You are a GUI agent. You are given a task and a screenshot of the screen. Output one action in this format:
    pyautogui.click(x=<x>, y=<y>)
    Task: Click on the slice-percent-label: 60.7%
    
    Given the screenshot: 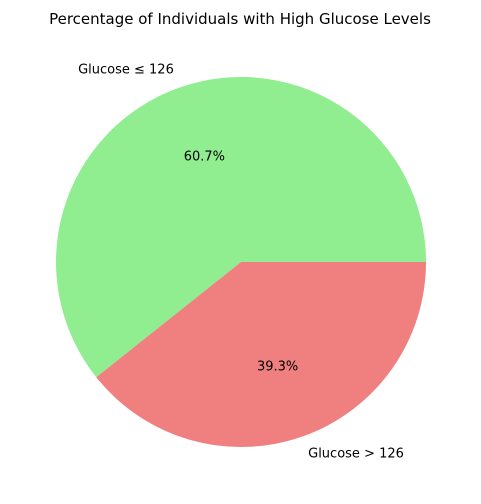 What is the action you would take?
    pyautogui.click(x=204, y=157)
    